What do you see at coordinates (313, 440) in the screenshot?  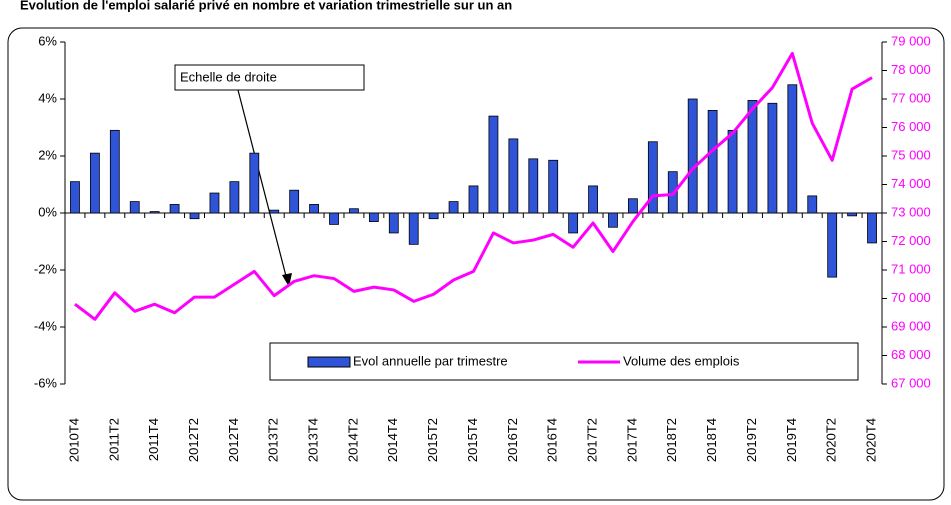 I see `x-tick-label: 2013T4` at bounding box center [313, 440].